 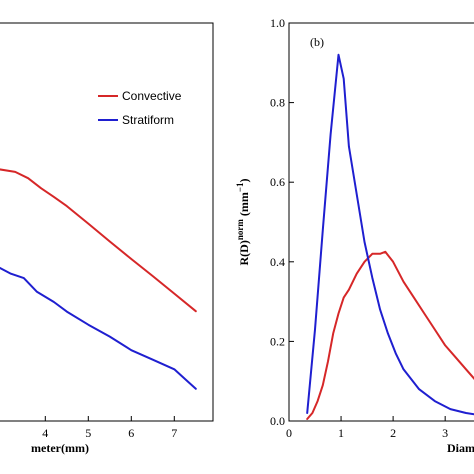 What do you see at coordinates (243, 222) in the screenshot?
I see `panel-b-y-axis-title: R(D)norm (mm−1)` at bounding box center [243, 222].